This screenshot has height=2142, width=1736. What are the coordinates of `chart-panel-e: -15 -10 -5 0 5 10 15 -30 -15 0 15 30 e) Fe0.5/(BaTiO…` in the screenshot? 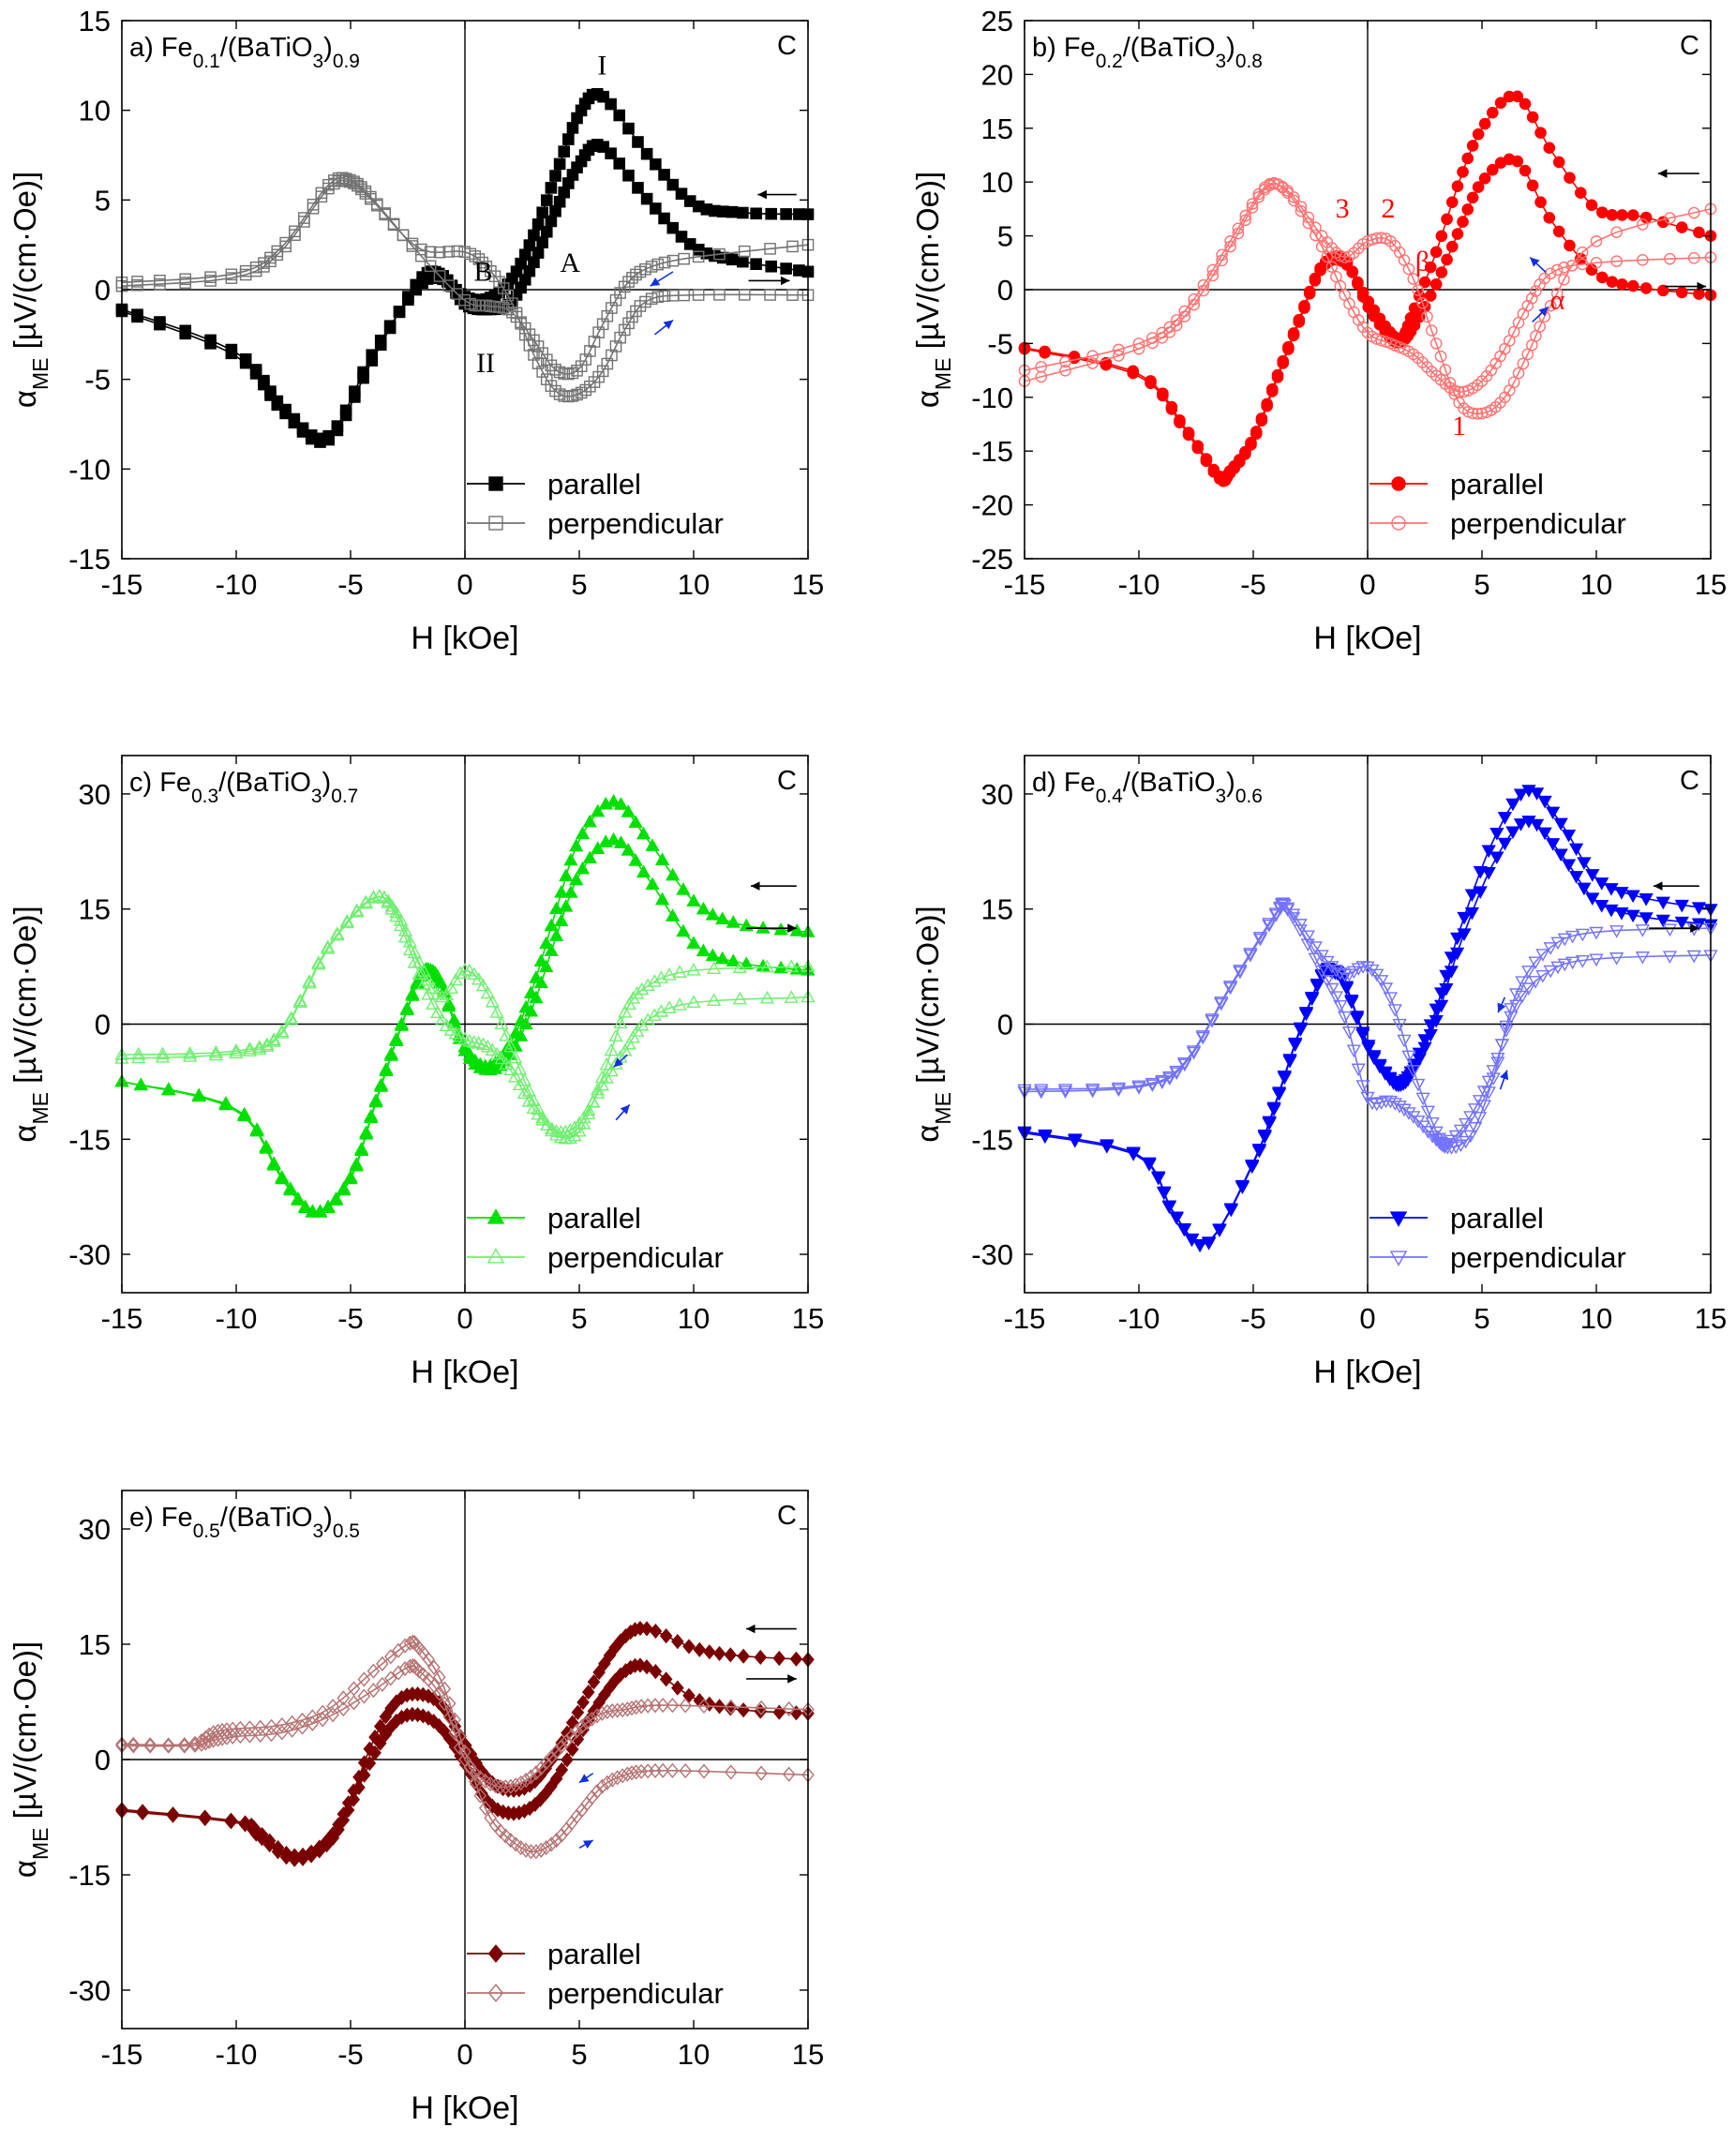 It's located at (415, 1808).